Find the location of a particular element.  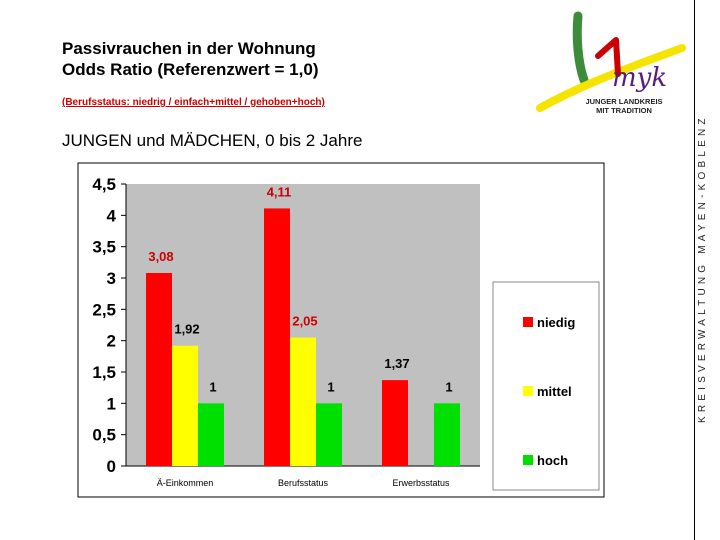

y-tick-label: 4,5 is located at coordinates (104, 184).